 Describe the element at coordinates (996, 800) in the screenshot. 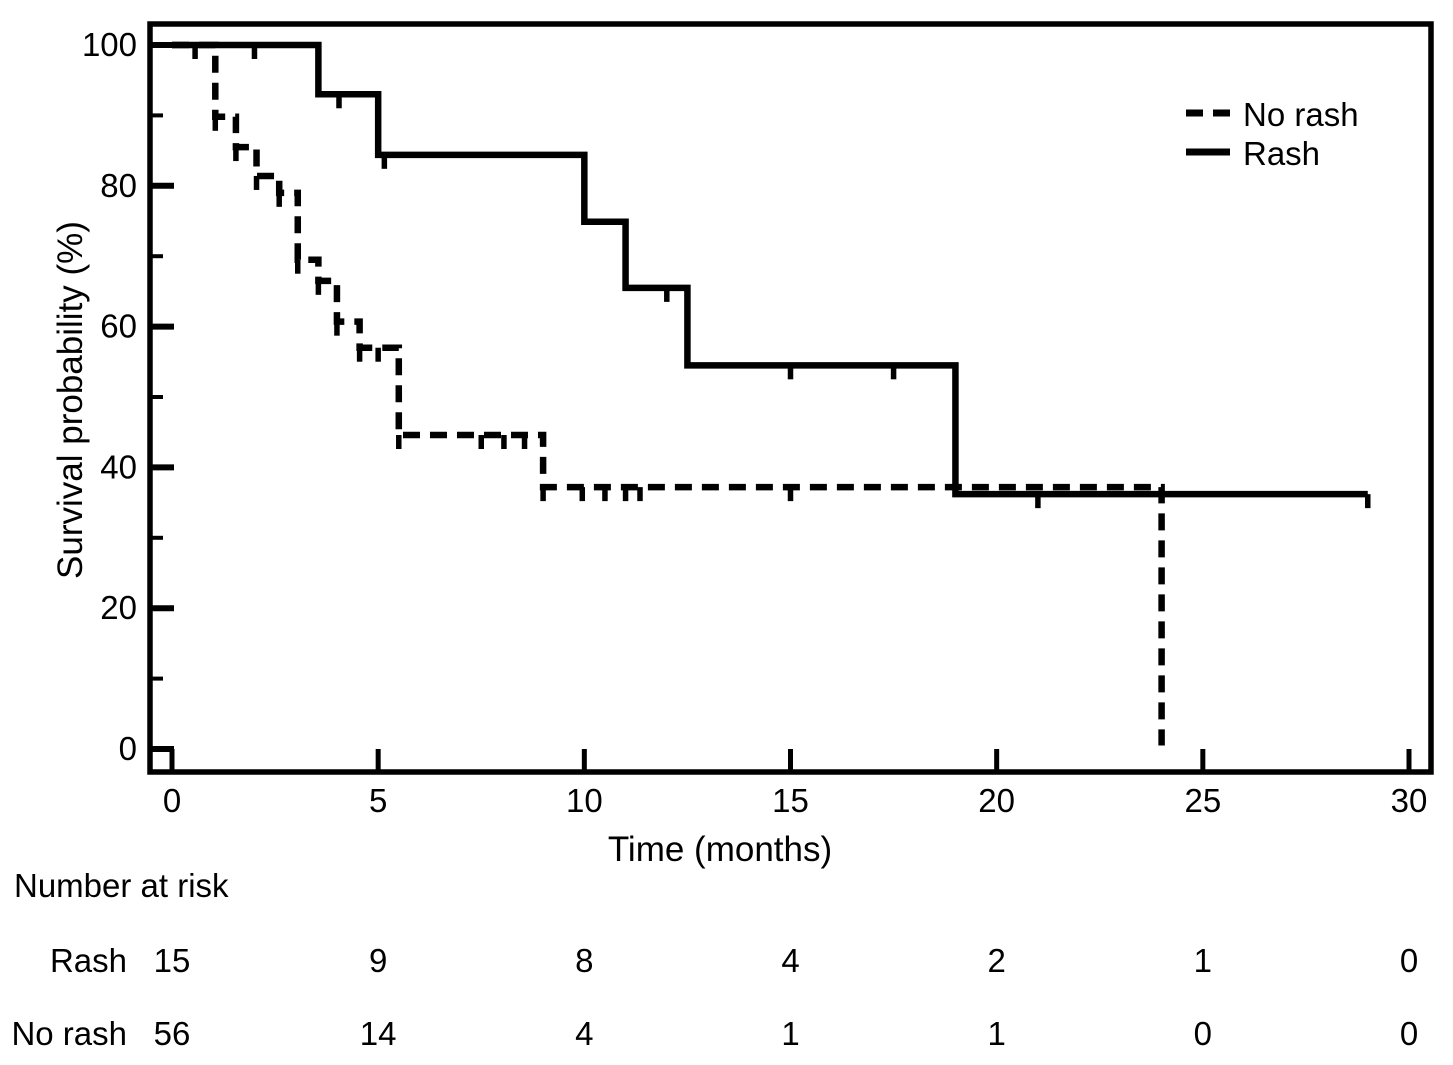

I see `x-tick-label: 20` at that location.